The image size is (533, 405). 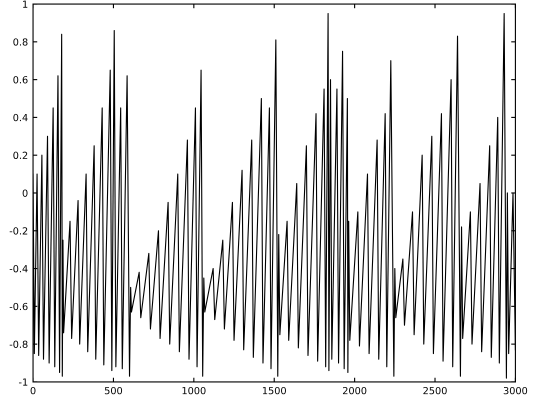 What do you see at coordinates (19, 306) in the screenshot?
I see `y-tick-label: -0.6` at bounding box center [19, 306].